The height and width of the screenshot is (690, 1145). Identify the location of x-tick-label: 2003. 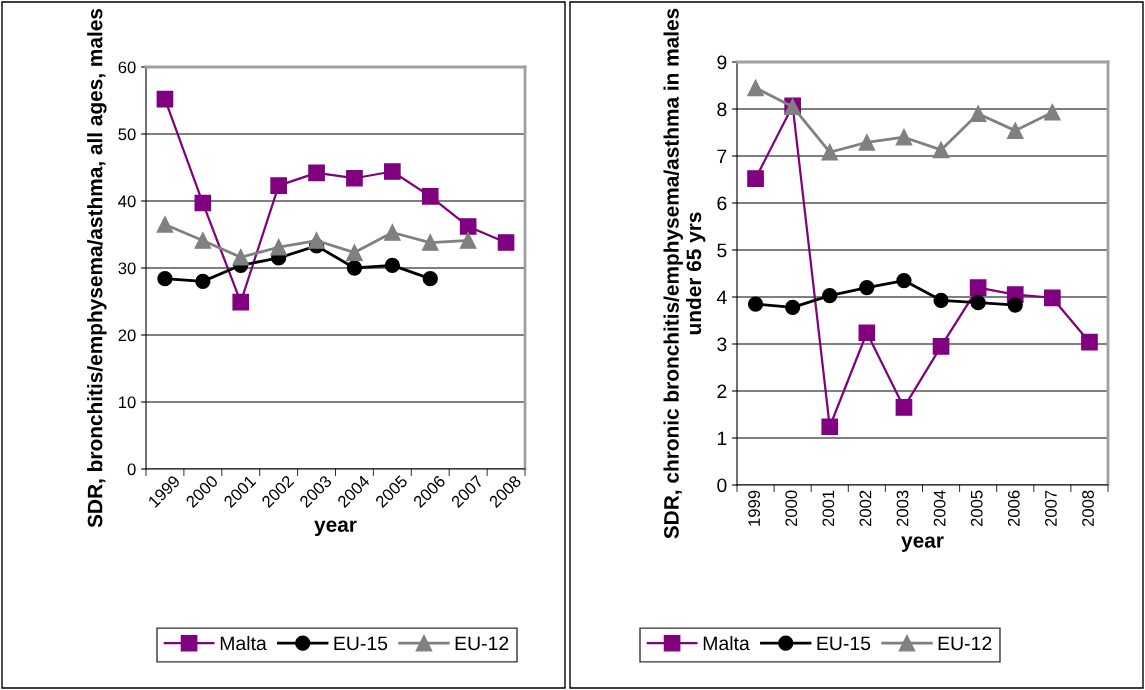
(902, 508).